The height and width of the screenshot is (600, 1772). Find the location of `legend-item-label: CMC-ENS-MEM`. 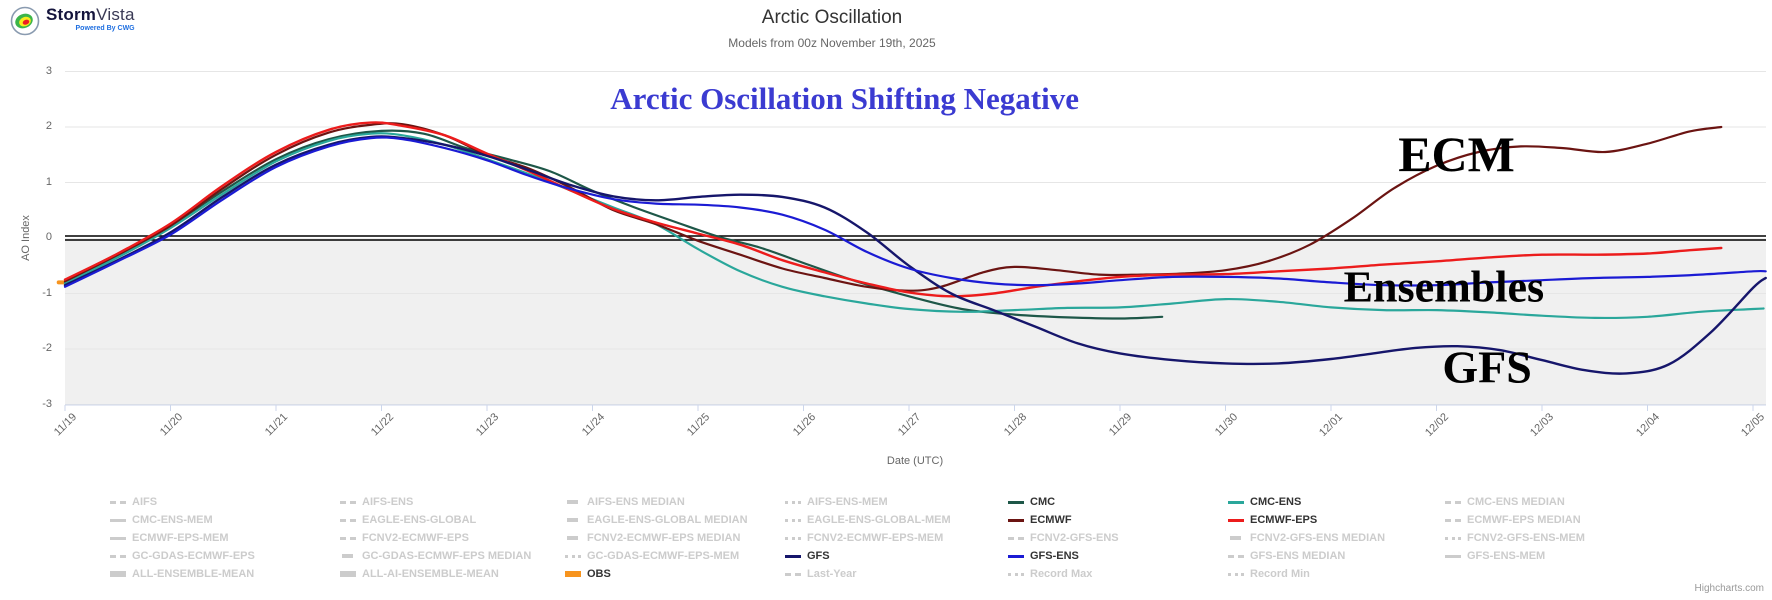

legend-item-label: CMC-ENS-MEM is located at coordinates (172, 520).